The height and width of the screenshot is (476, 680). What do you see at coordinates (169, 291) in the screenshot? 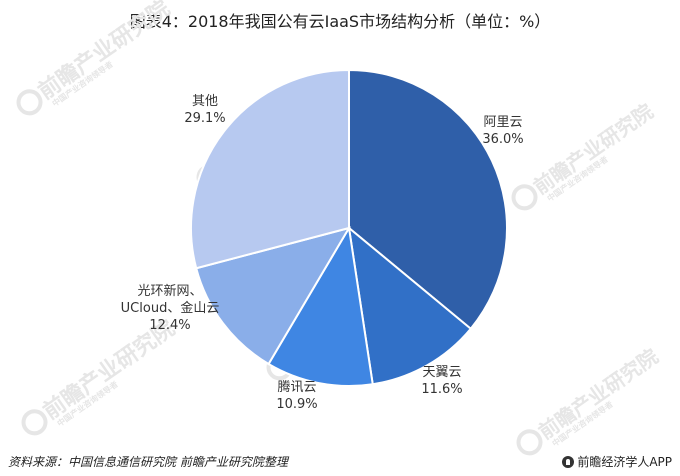
I see `slice-label-3-line-0: 光环新网、` at bounding box center [169, 291].